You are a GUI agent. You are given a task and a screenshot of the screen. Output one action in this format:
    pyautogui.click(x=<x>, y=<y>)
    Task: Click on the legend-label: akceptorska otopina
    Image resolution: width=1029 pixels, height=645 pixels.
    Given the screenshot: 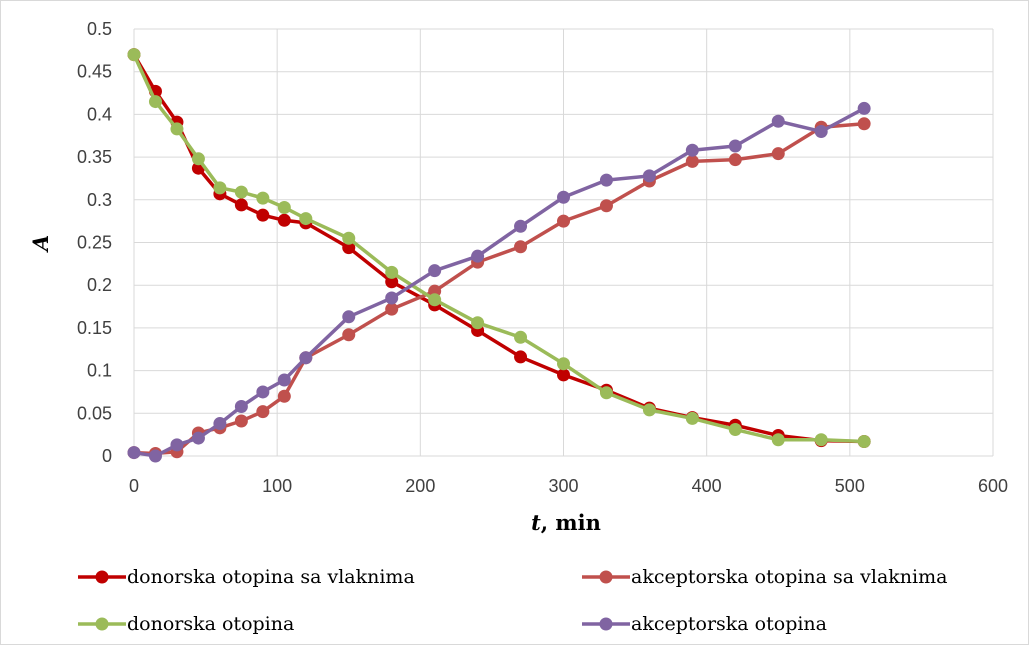 What is the action you would take?
    pyautogui.click(x=729, y=624)
    